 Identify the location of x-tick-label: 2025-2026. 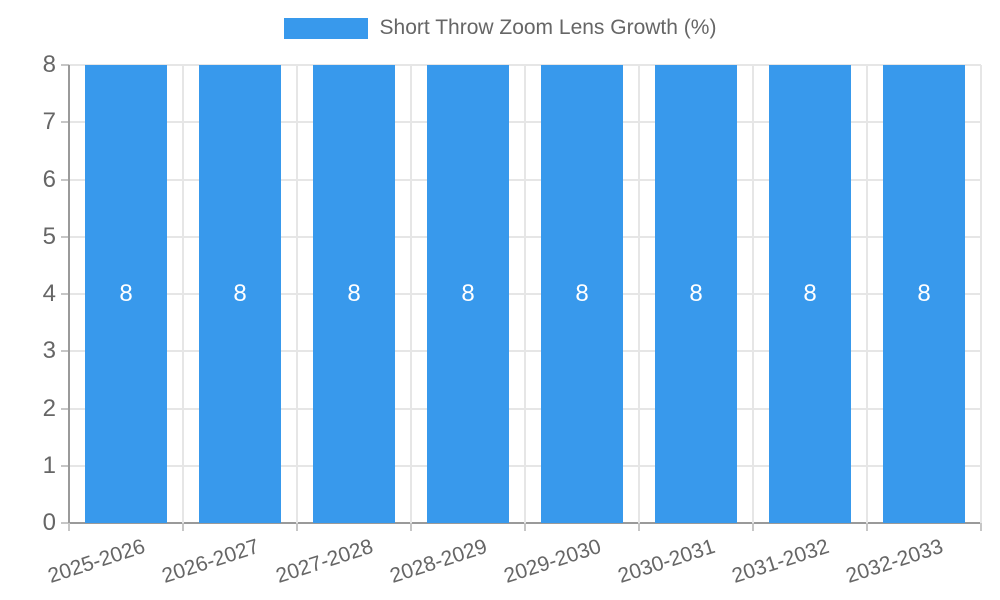
(96, 561).